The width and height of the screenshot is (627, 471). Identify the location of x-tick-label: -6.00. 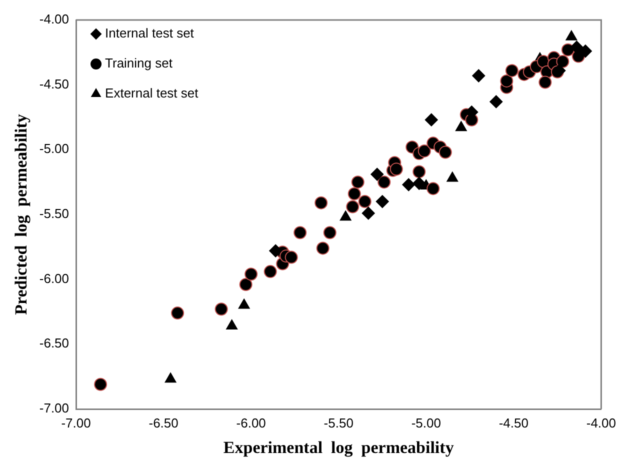
(251, 422).